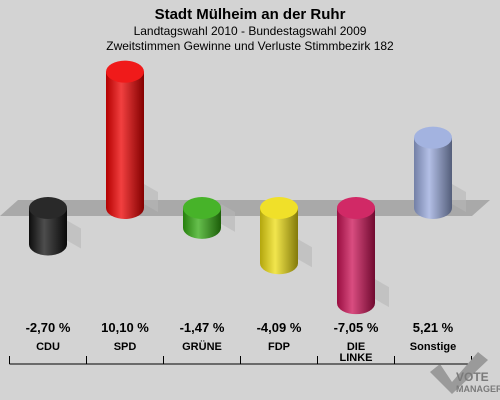 Image resolution: width=500 pixels, height=400 pixels. I want to click on bar-cdu, so click(55, 226).